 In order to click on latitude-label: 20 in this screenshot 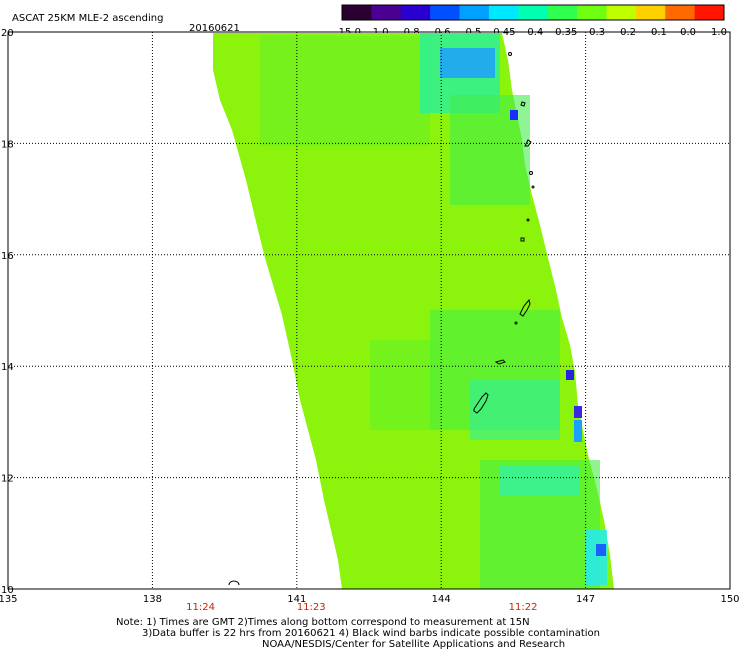, I will do `click(7, 33)`.